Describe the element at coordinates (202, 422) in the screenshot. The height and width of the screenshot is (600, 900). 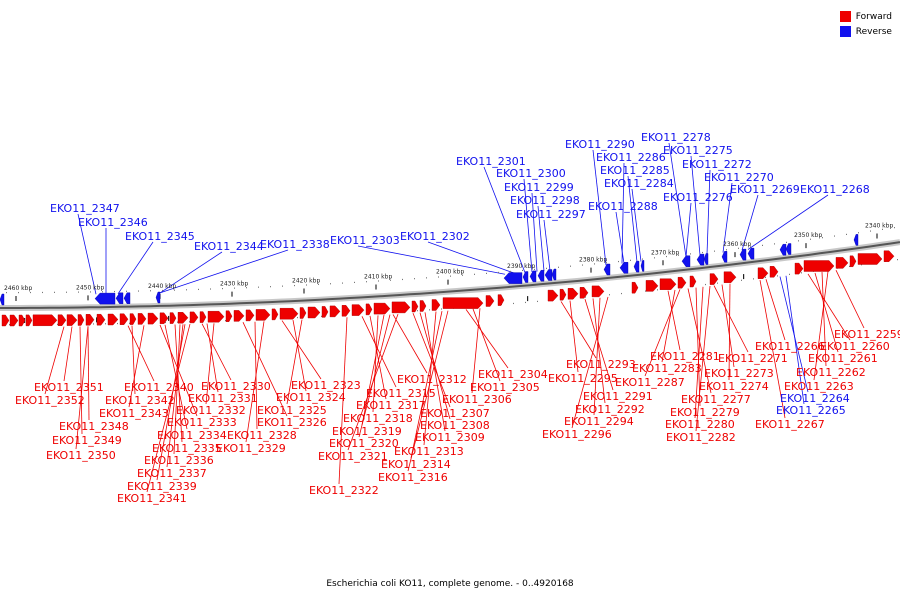
I see `forward-gene-label: EKO11_2333` at that location.